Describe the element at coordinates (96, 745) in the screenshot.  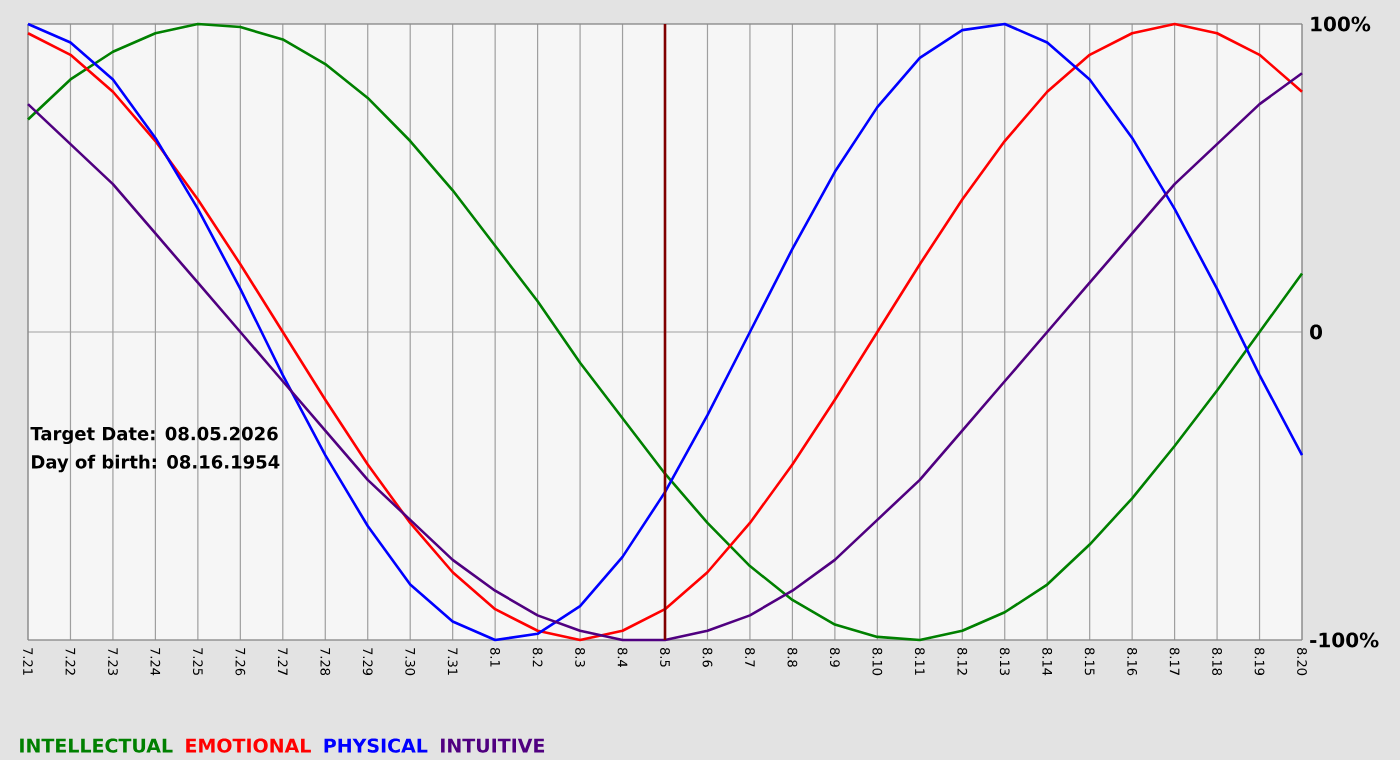
I see `text: INTELLECTUAL` at that location.